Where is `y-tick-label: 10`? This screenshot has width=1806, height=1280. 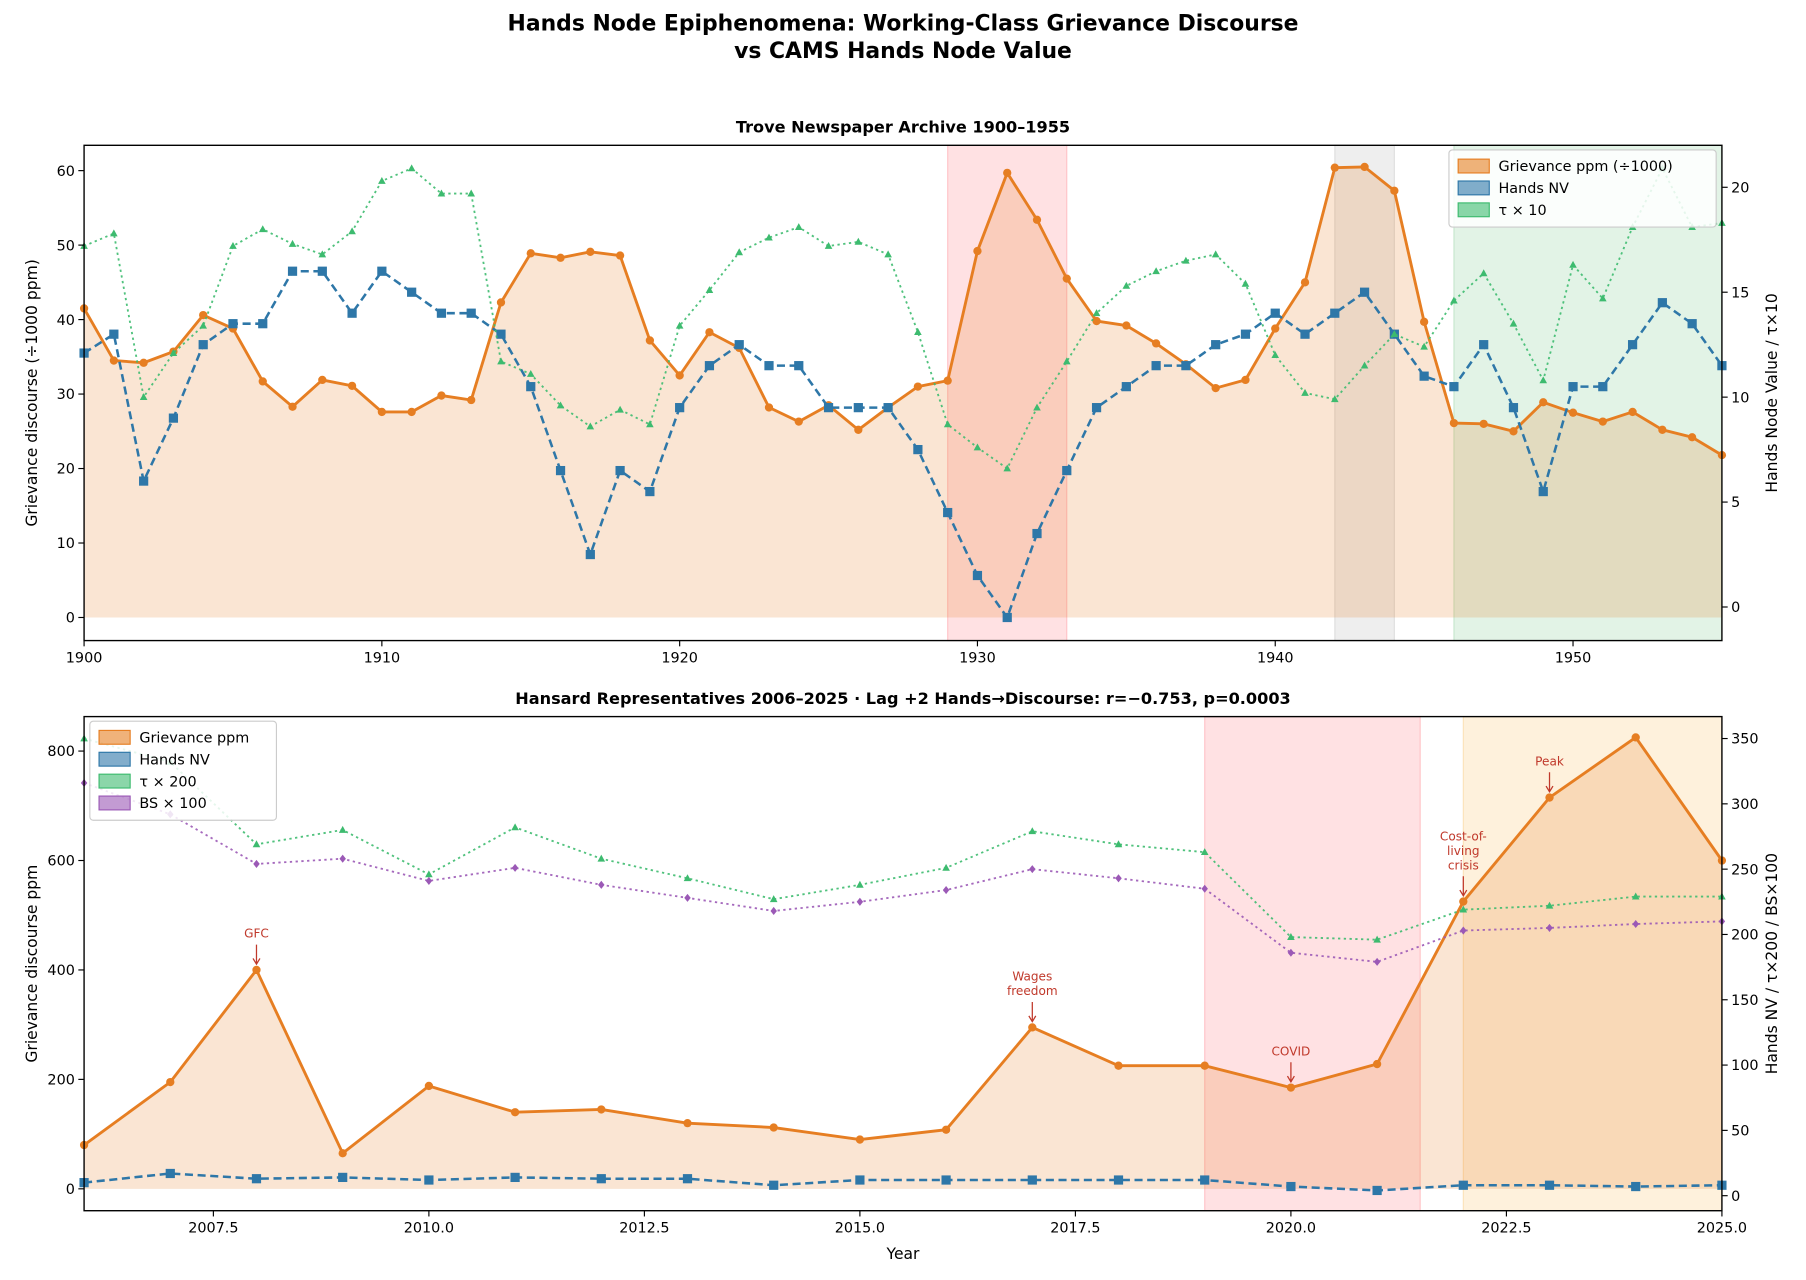 y-tick-label: 10 is located at coordinates (66, 544).